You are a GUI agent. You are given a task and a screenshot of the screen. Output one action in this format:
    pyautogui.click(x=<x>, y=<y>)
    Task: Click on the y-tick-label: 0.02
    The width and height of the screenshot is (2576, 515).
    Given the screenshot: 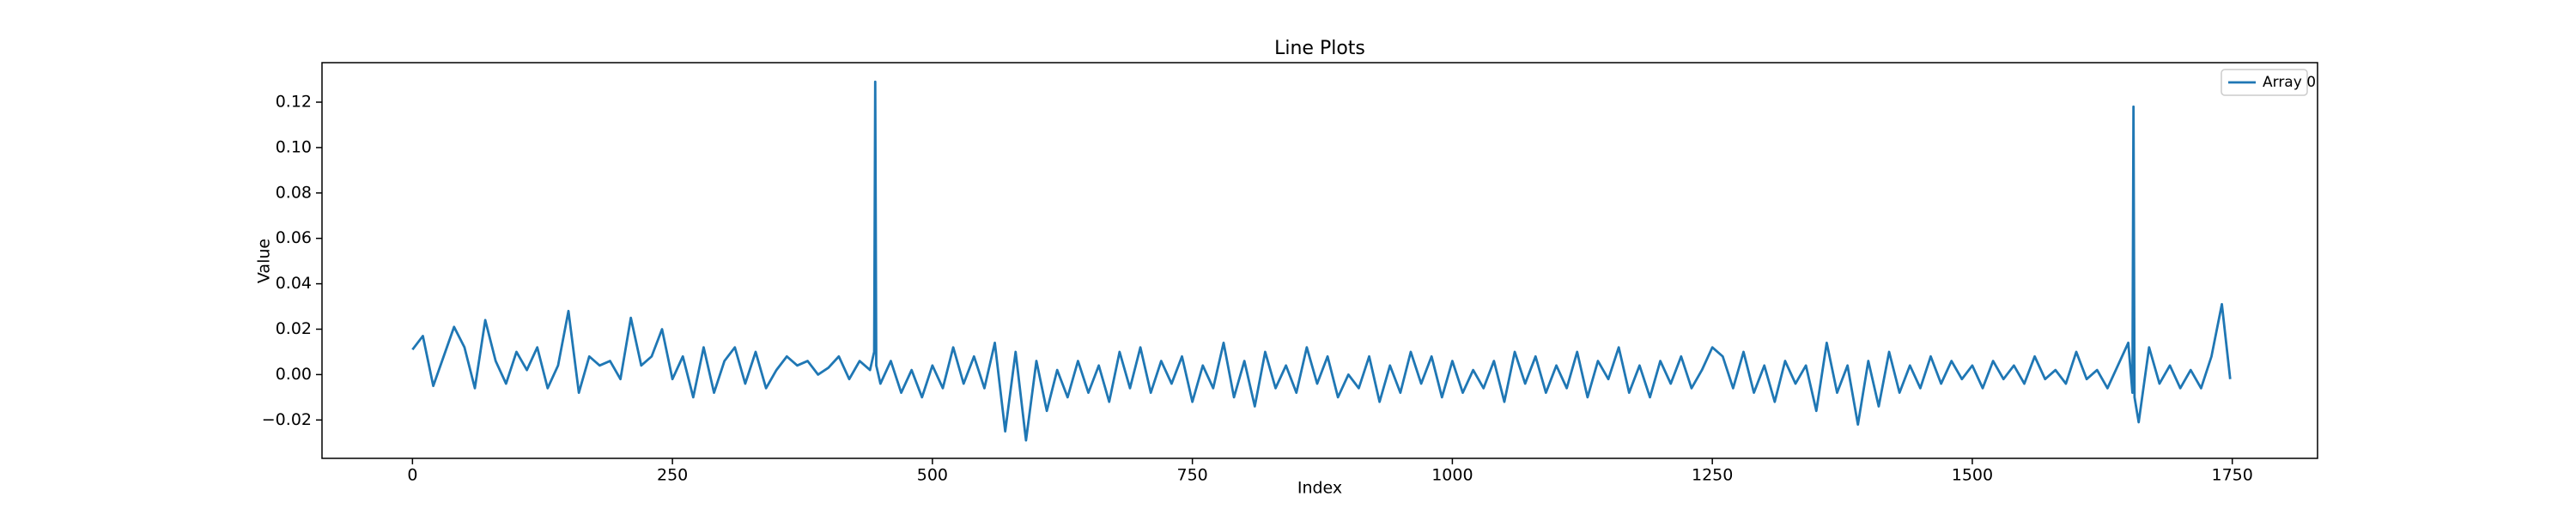 What is the action you would take?
    pyautogui.click(x=294, y=328)
    